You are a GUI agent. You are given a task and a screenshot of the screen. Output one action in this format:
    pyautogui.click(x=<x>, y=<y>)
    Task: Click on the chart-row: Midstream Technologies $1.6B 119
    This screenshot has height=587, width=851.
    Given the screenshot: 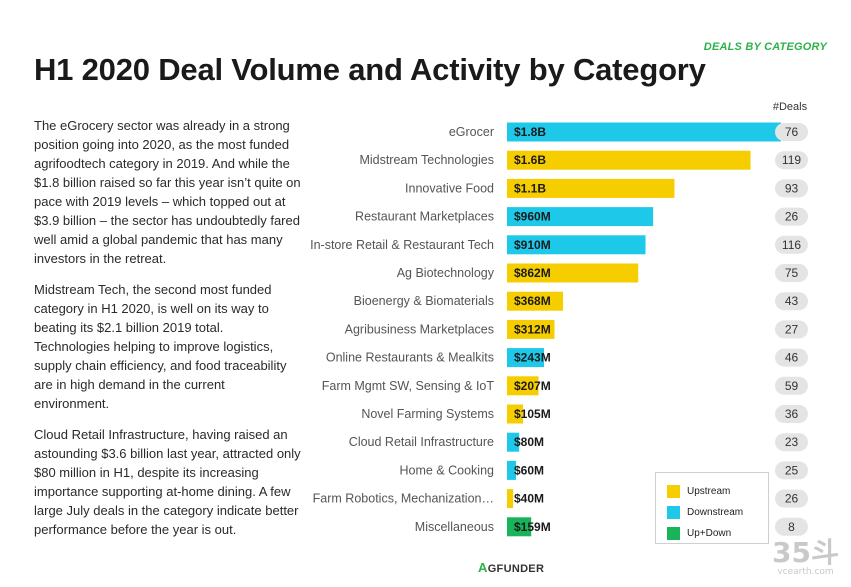 What is the action you would take?
    pyautogui.click(x=583, y=160)
    